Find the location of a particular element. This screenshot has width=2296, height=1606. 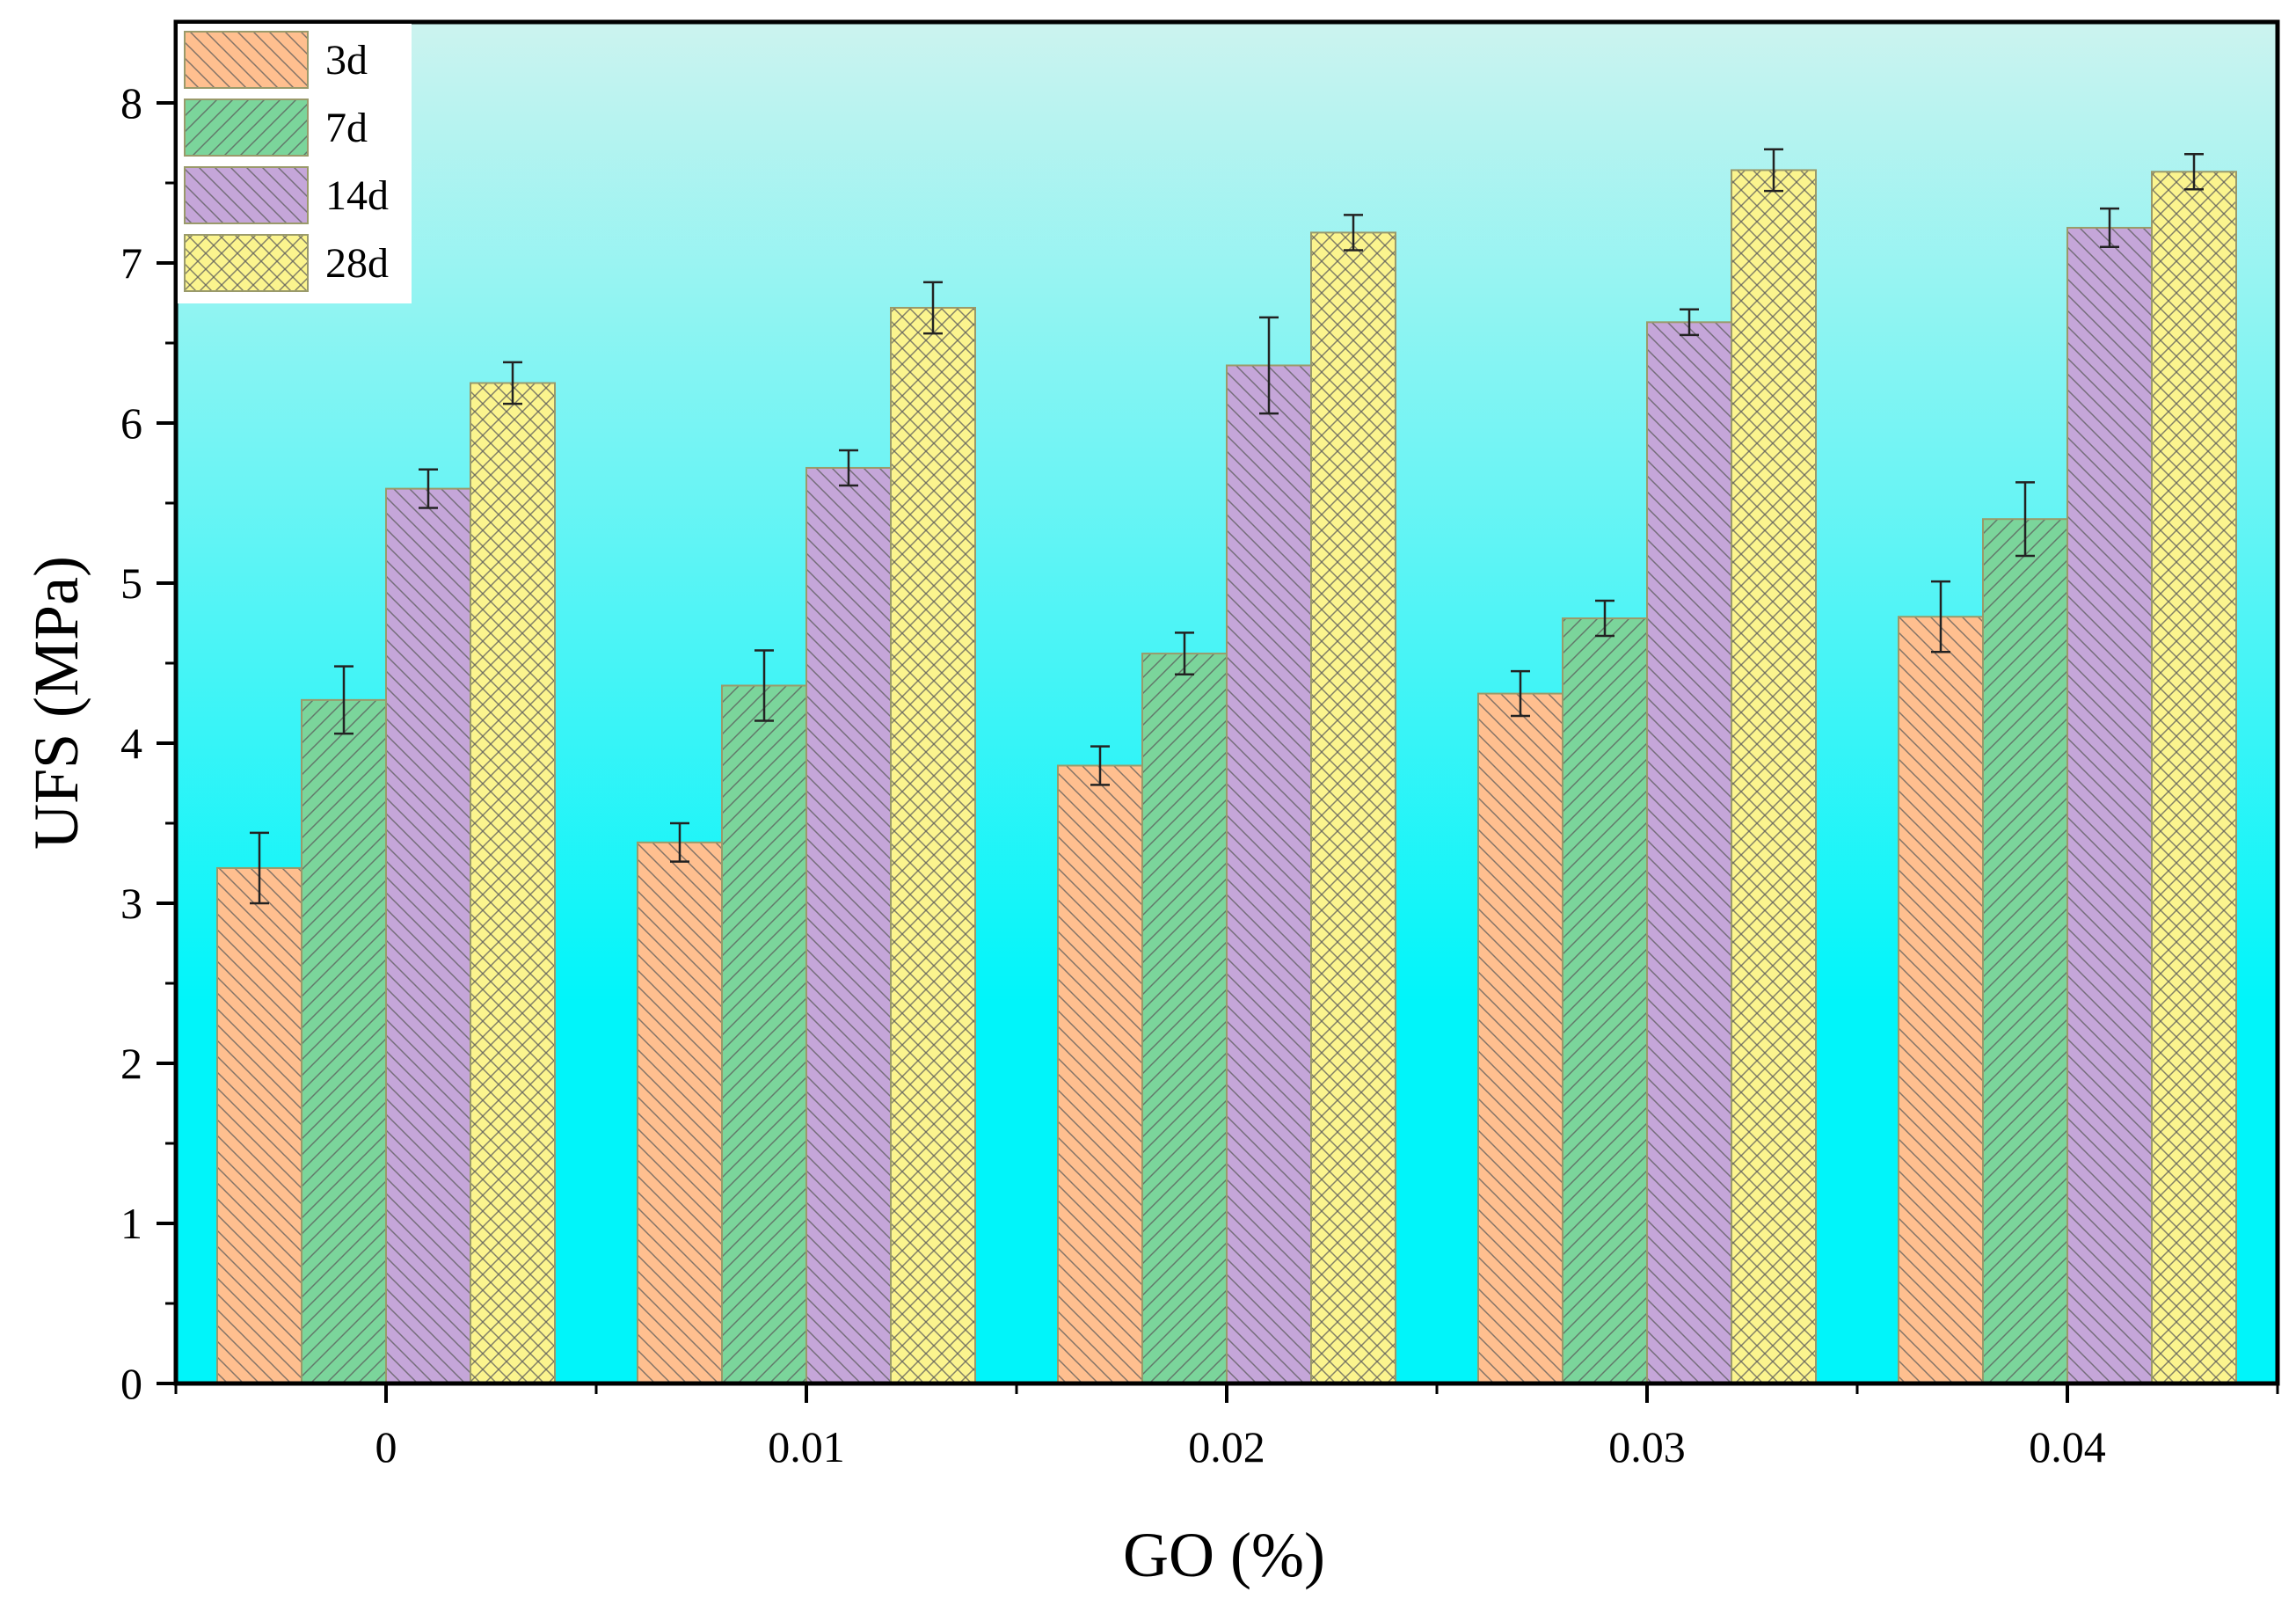

x-tick-label: 0.03 is located at coordinates (1647, 1446).